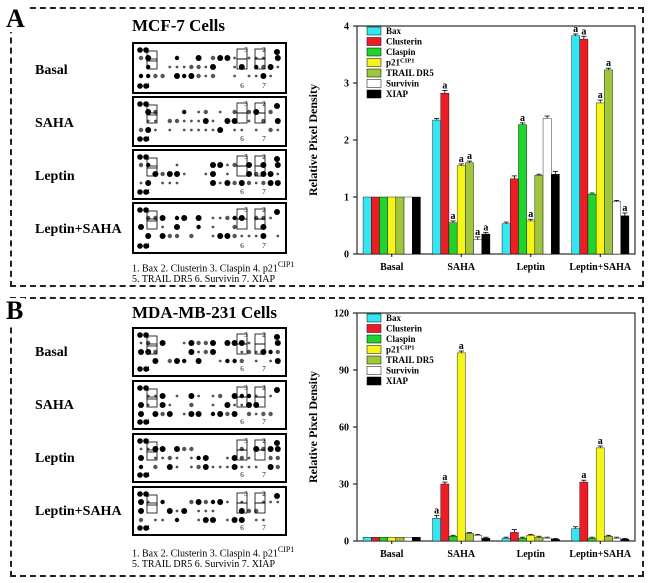  Describe the element at coordinates (397, 381) in the screenshot. I see `legend-entry: XIAP` at that location.